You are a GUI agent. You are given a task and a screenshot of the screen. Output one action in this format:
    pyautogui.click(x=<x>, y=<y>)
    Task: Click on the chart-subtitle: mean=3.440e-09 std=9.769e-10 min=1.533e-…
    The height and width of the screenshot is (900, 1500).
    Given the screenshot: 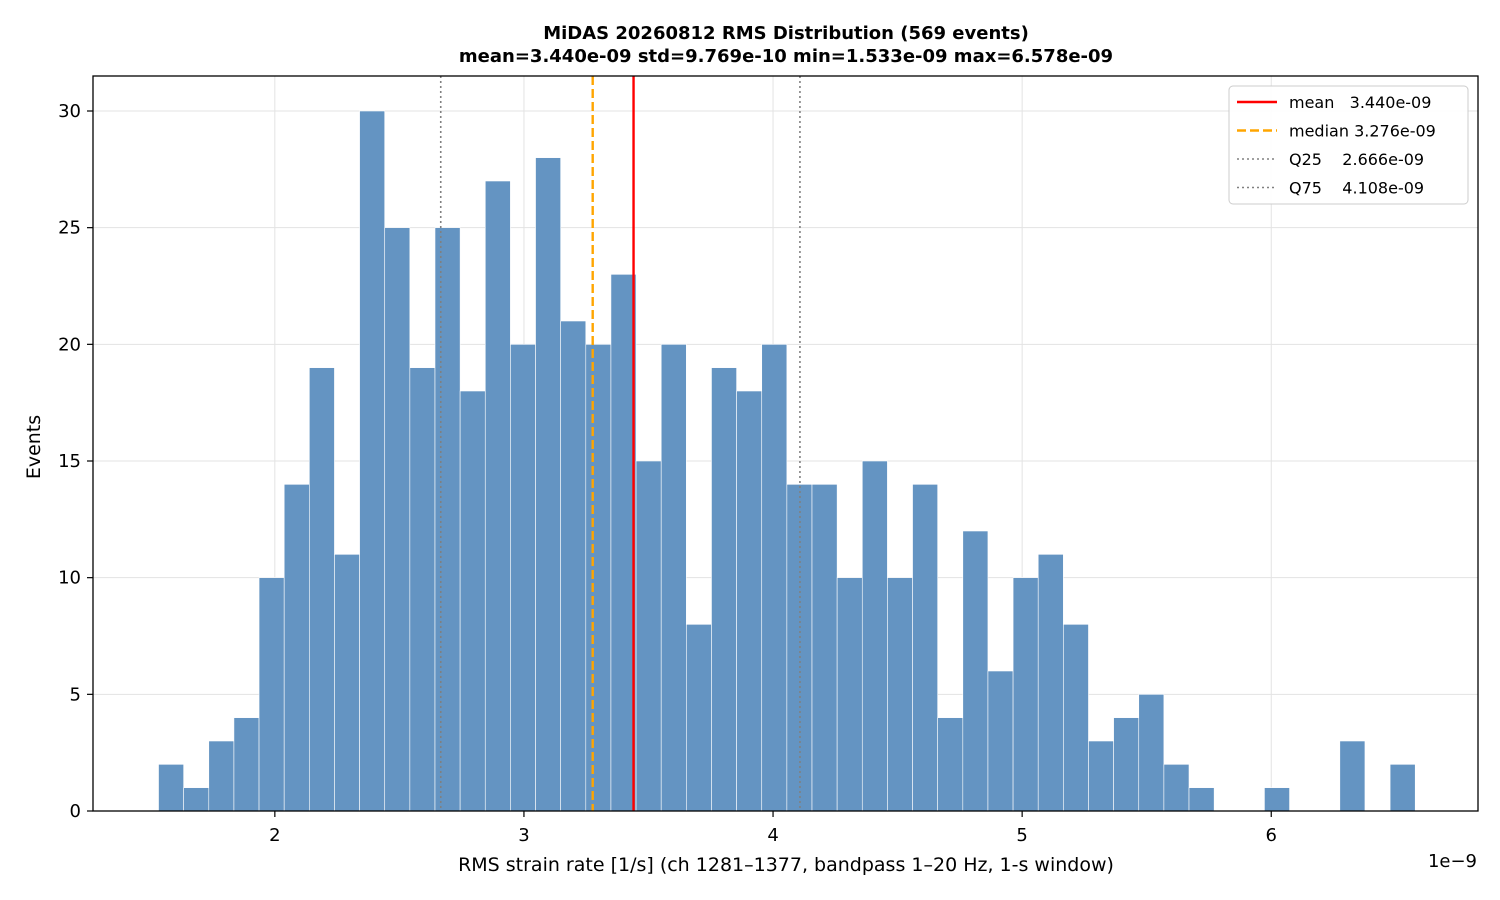 What is the action you would take?
    pyautogui.click(x=786, y=56)
    